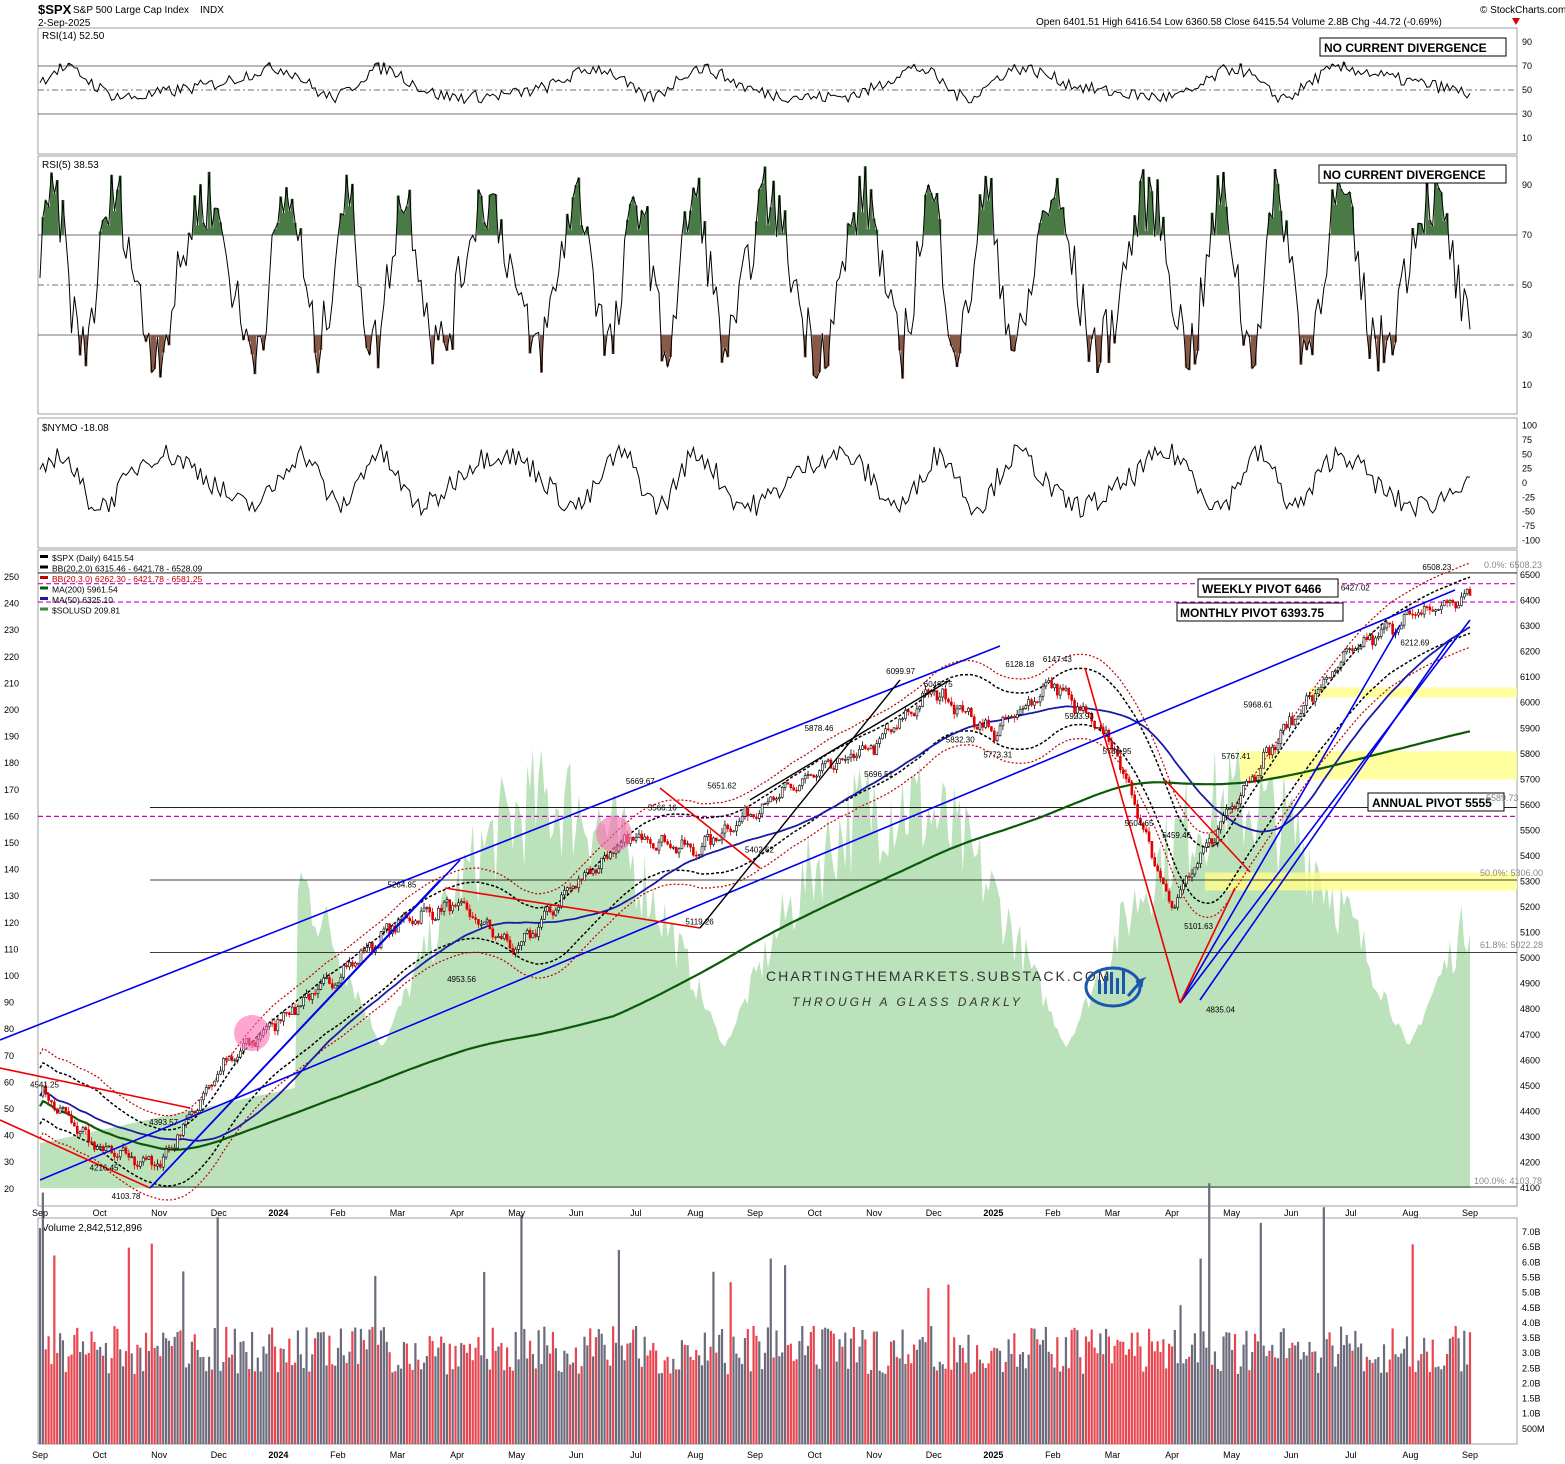 Image resolution: width=1565 pixels, height=1464 pixels. I want to click on nymo-tick: 50, so click(1527, 454).